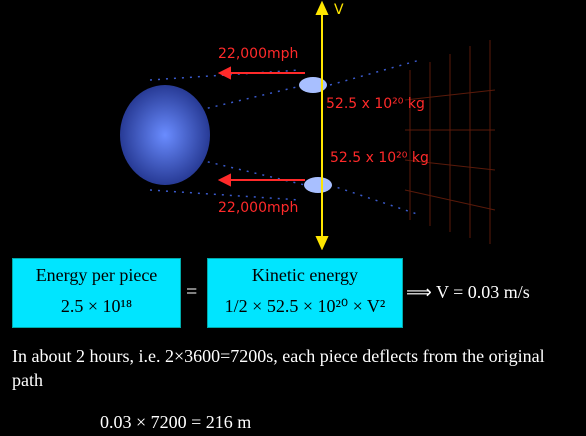  What do you see at coordinates (450, 142) in the screenshot?
I see `grid` at bounding box center [450, 142].